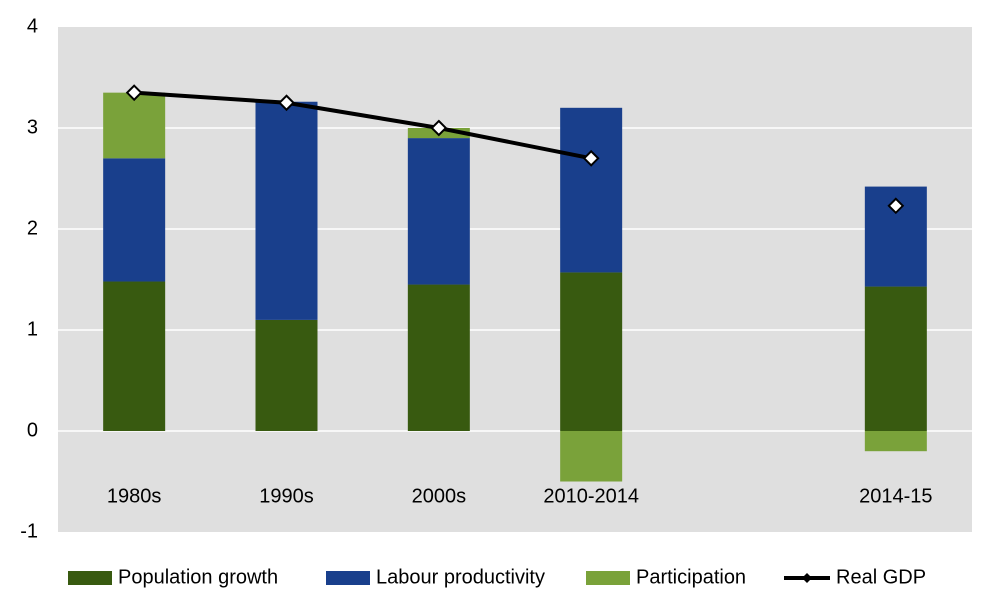 Image resolution: width=1000 pixels, height=614 pixels. What do you see at coordinates (895, 496) in the screenshot?
I see `x-tick-label: 2014-15` at bounding box center [895, 496].